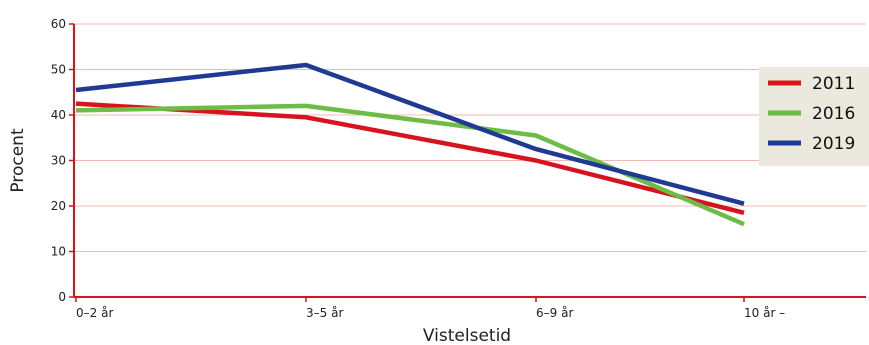 The height and width of the screenshot is (345, 869). Describe the element at coordinates (94, 313) in the screenshot. I see `x-tick-label: 0–2 år` at that location.